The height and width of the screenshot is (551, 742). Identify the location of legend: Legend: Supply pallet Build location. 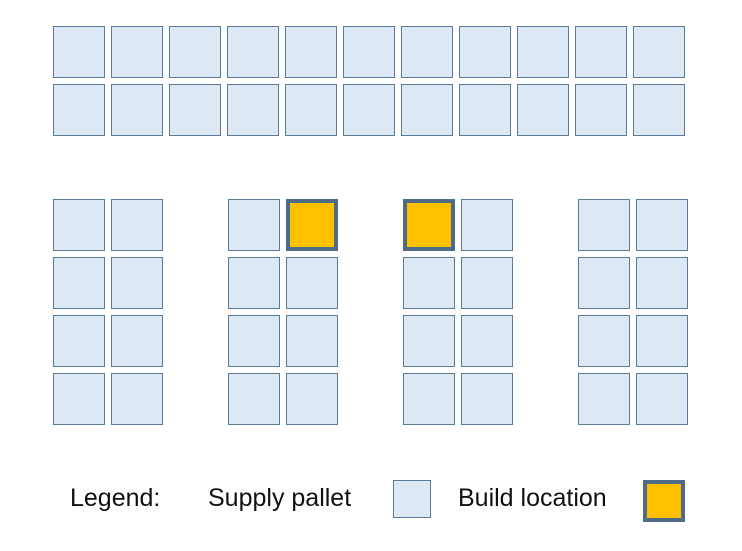
(371, 500).